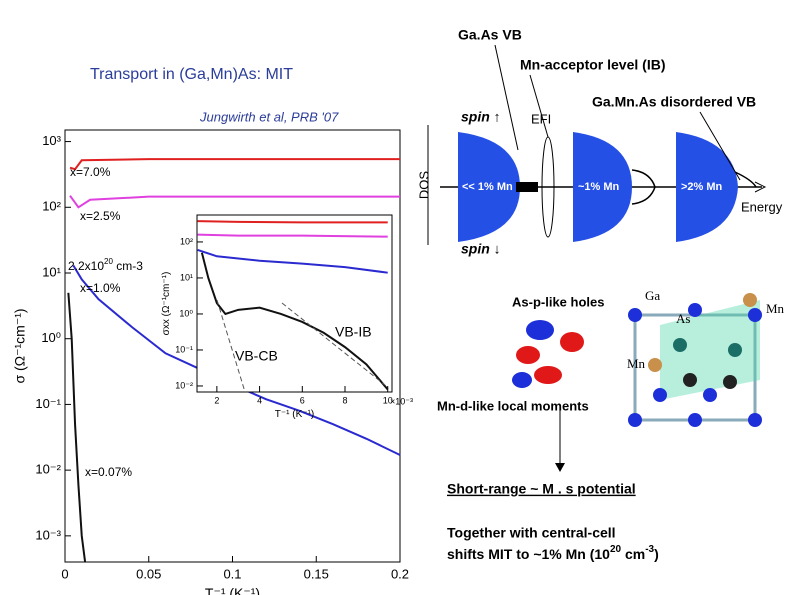 This screenshot has height=595, width=794. What do you see at coordinates (558, 301) in the screenshot?
I see `label: As-p-like holes` at bounding box center [558, 301].